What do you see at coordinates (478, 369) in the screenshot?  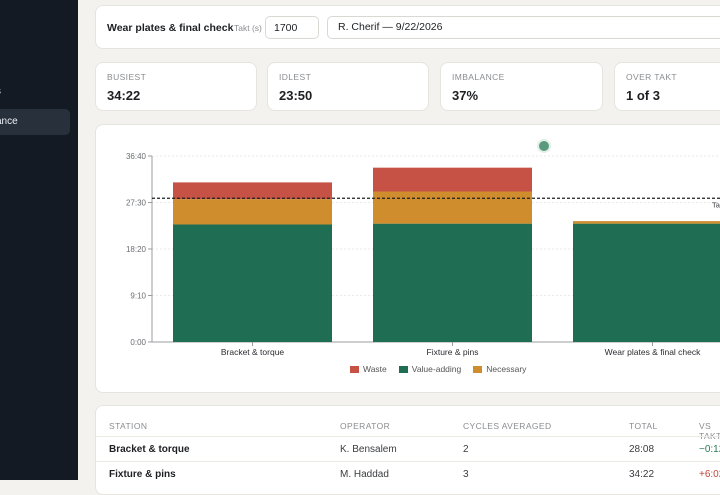 I see `legend-swatch-necessary` at bounding box center [478, 369].